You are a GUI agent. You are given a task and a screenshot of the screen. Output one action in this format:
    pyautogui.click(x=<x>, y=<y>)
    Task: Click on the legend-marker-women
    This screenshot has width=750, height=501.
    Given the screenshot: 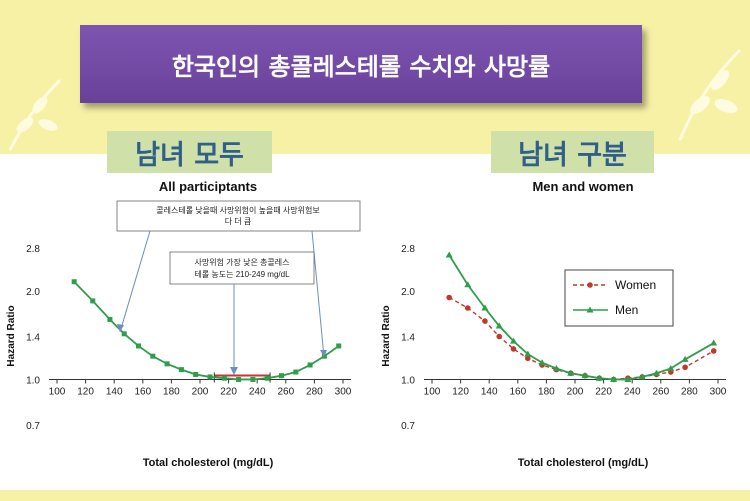 What is the action you would take?
    pyautogui.click(x=590, y=285)
    